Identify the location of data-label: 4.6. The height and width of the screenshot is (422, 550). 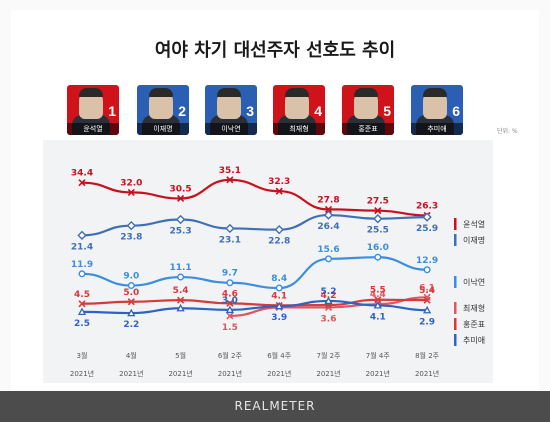
(230, 294).